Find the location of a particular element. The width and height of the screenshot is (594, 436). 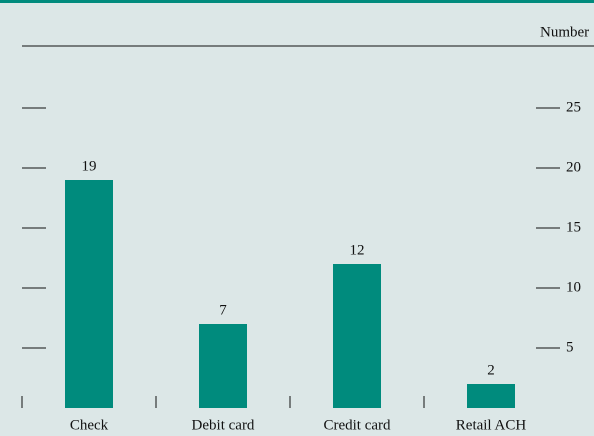

y-tick-label: 5 is located at coordinates (570, 347).